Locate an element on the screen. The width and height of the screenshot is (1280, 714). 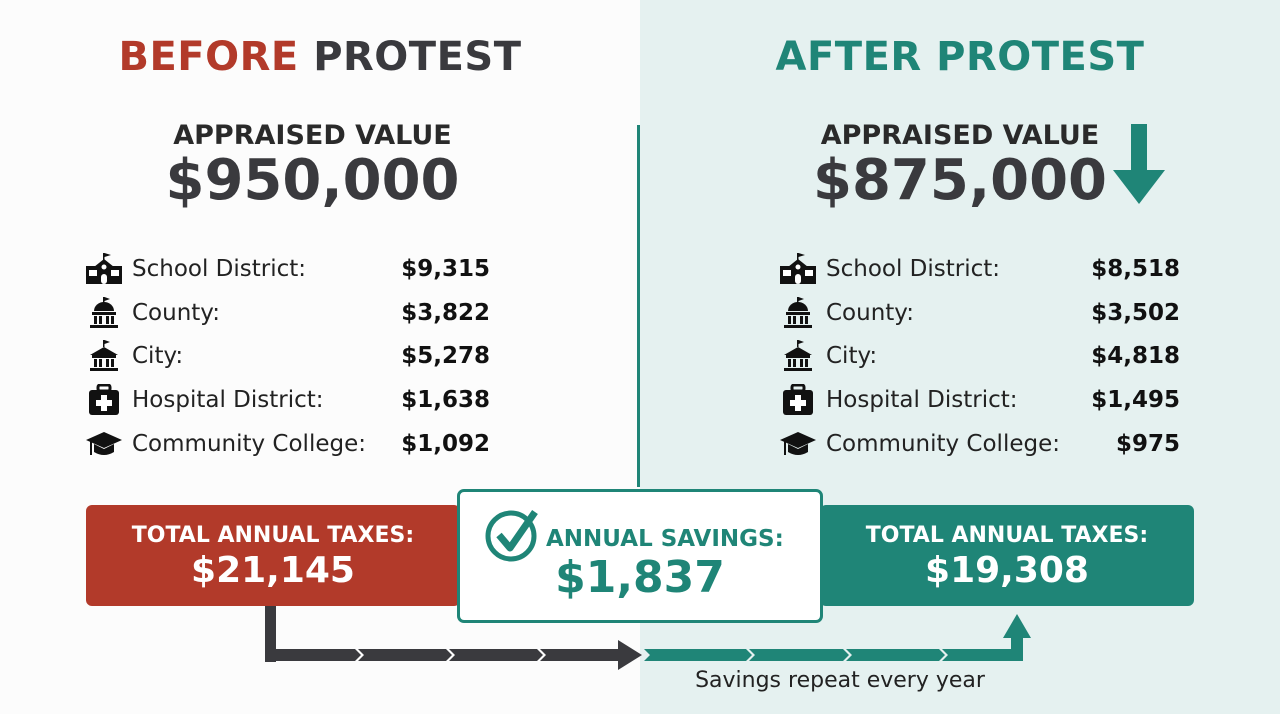
after-appraised-label: APPRAISED VALUE is located at coordinates (960, 135).